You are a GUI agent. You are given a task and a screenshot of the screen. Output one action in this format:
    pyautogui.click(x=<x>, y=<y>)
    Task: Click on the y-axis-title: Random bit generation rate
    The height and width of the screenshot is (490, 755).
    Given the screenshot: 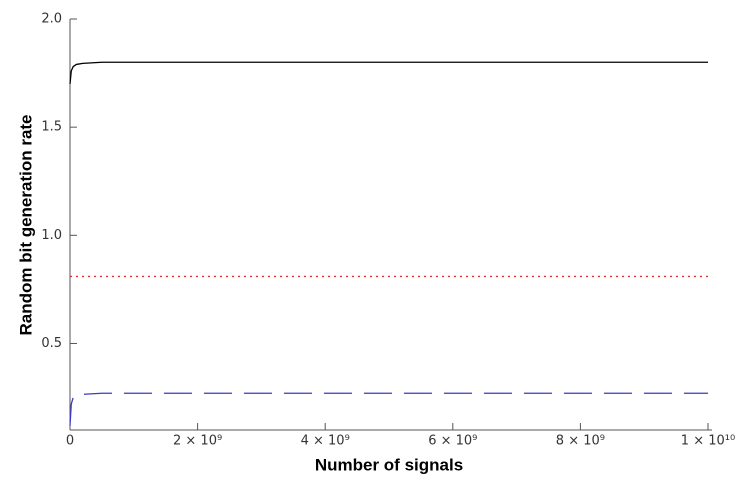 What is the action you would take?
    pyautogui.click(x=25, y=224)
    